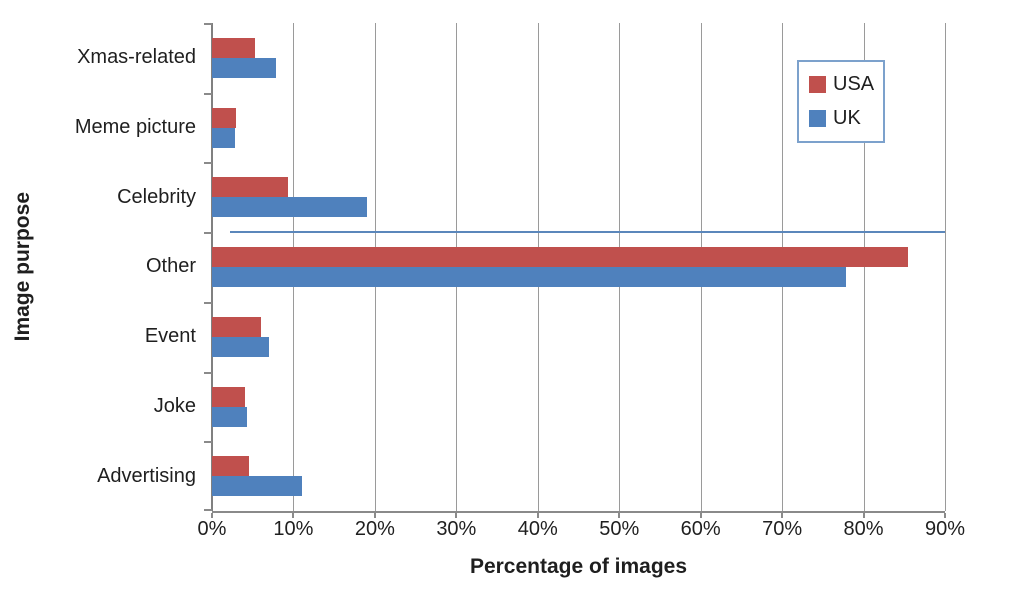 Image resolution: width=1024 pixels, height=598 pixels. What do you see at coordinates (135, 127) in the screenshot?
I see `category-label-meme-picture: Meme picture` at bounding box center [135, 127].